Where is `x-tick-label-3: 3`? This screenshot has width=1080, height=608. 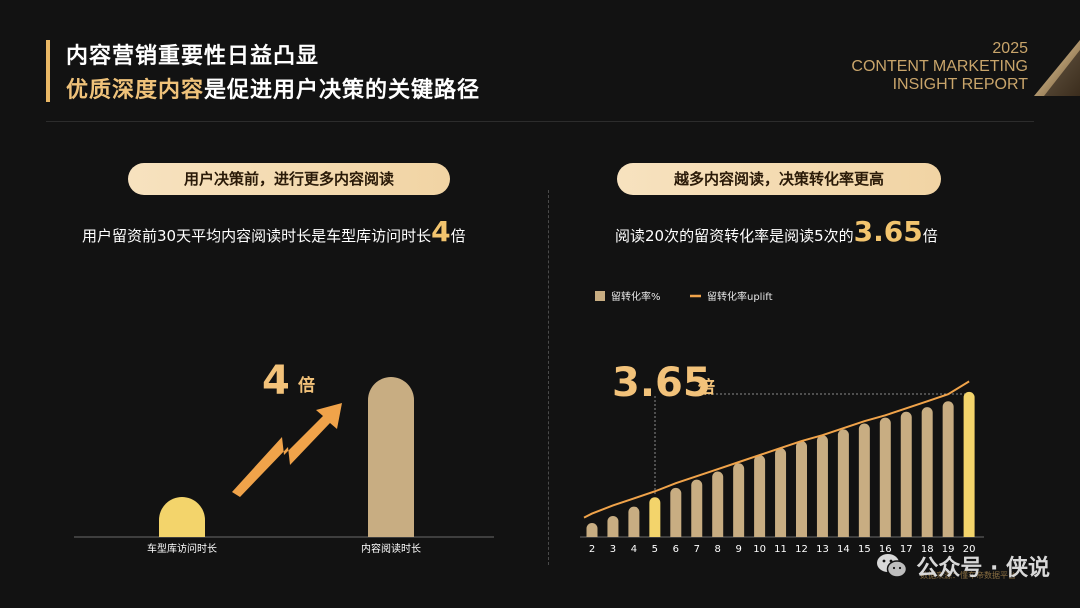
x-tick-label-3: 3 is located at coordinates (613, 549).